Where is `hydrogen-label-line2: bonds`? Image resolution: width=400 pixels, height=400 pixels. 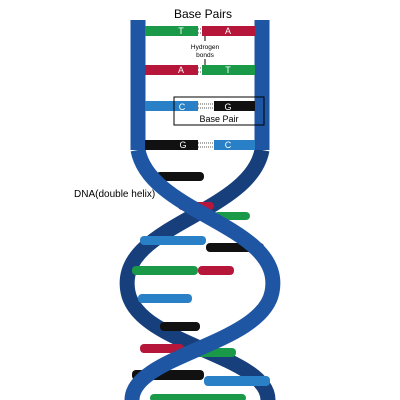
hydrogen-label-line2: bonds is located at coordinates (205, 55).